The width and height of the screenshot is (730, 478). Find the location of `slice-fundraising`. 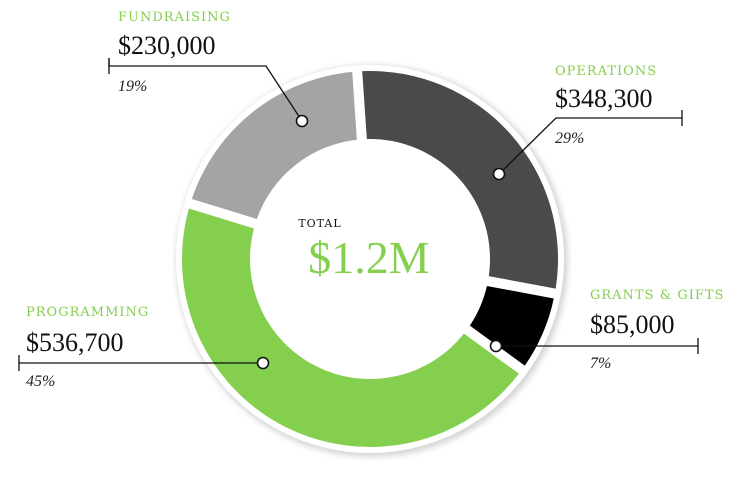

slice-fundraising is located at coordinates (274, 145).